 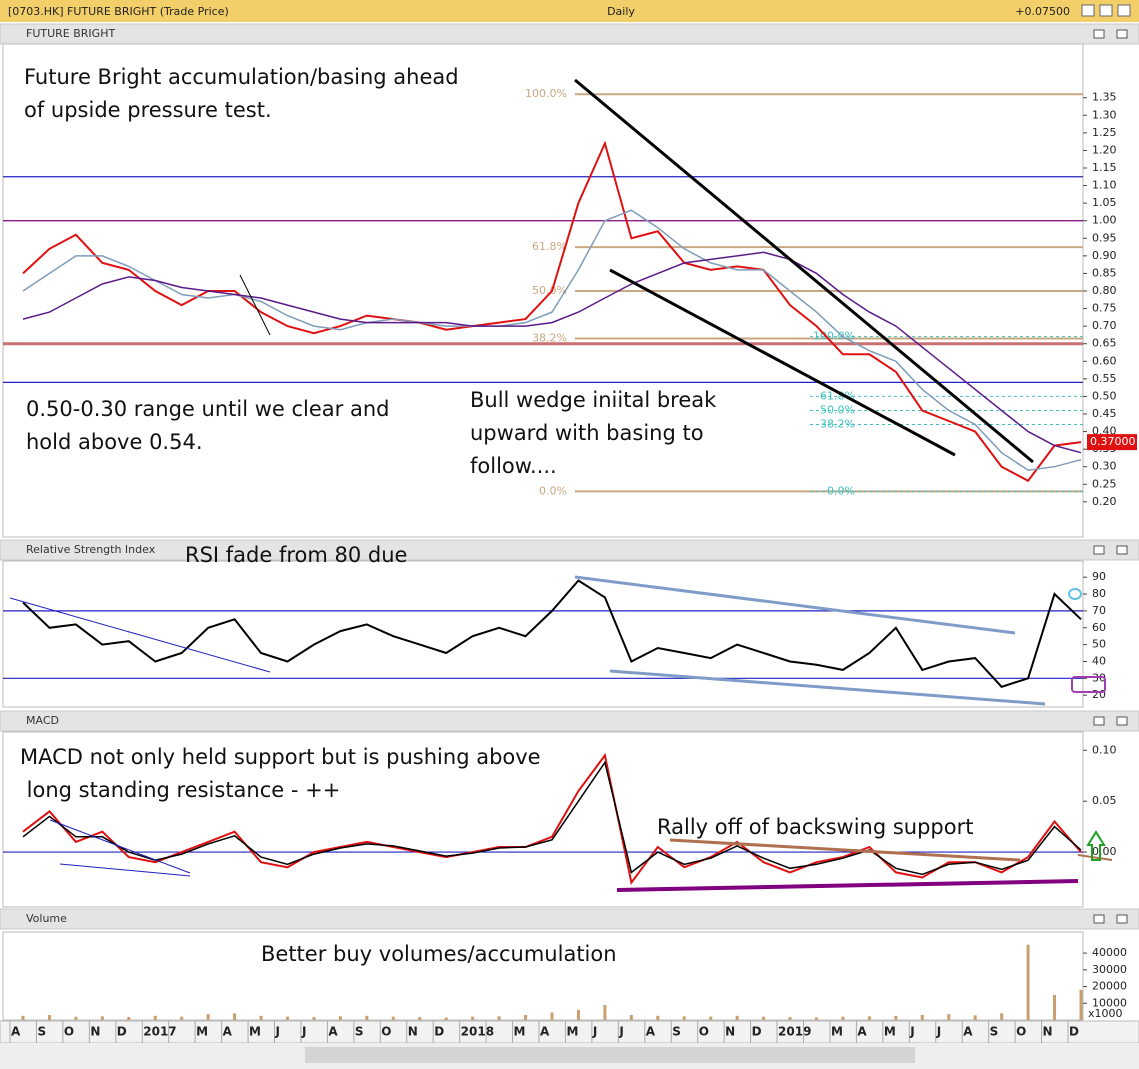 I want to click on trendline, so click(x=255, y=305).